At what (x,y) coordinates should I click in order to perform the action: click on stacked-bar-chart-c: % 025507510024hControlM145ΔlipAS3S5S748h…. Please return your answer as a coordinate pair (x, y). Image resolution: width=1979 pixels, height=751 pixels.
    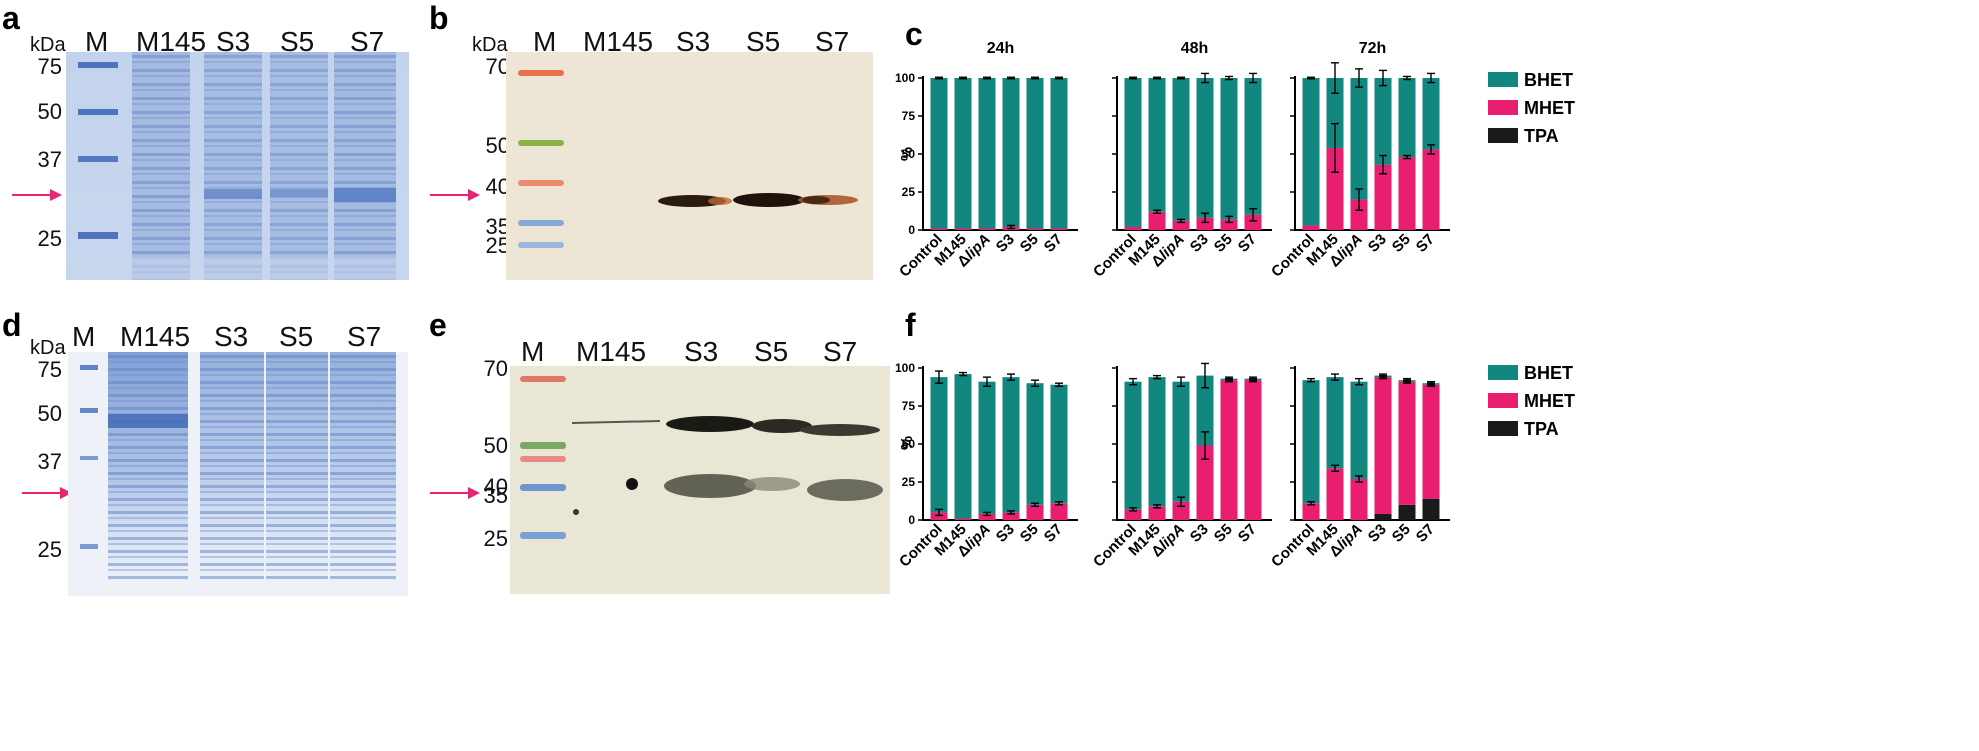
    Looking at the image, I should click on (1235, 160).